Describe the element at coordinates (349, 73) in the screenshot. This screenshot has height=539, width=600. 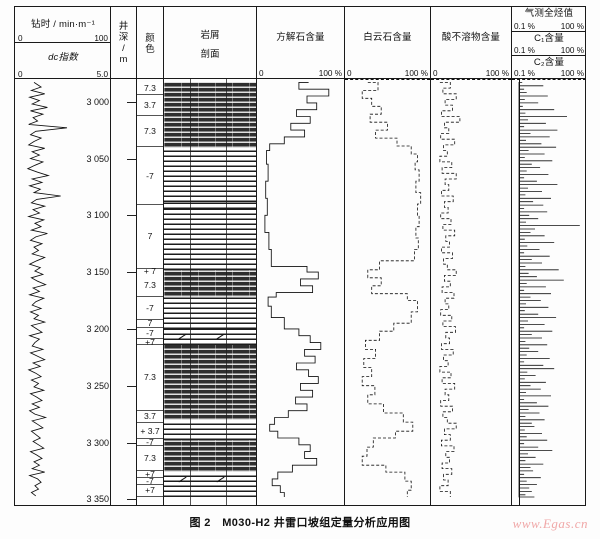
I see `dolomite-scale-min: 0` at that location.